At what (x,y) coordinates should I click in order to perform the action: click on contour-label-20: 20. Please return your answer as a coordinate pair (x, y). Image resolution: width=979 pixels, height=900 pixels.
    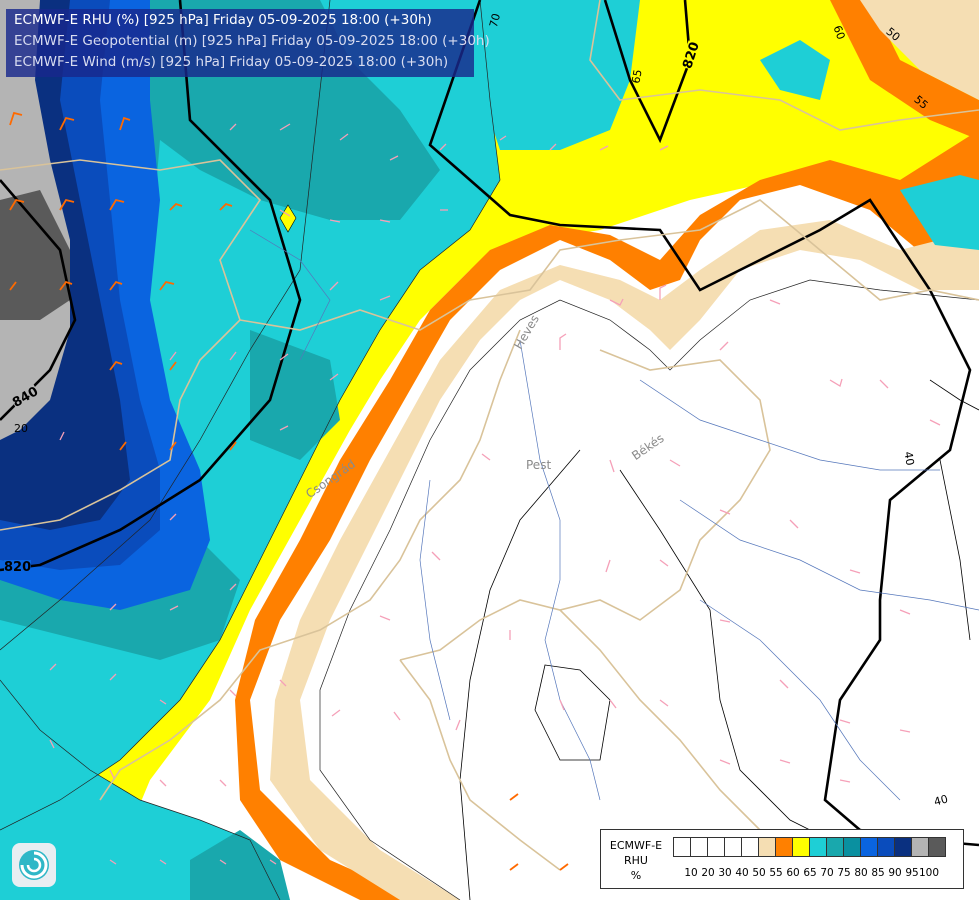
    Looking at the image, I should click on (21, 428).